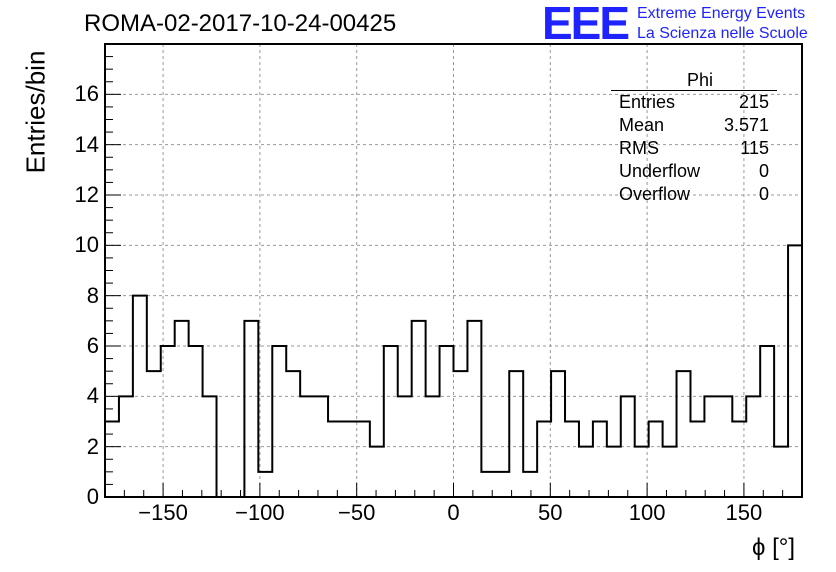 Image resolution: width=836 pixels, height=572 pixels. Describe the element at coordinates (240, 23) in the screenshot. I see `plot-title: ROMA-02-2017-10-24-00425` at that location.